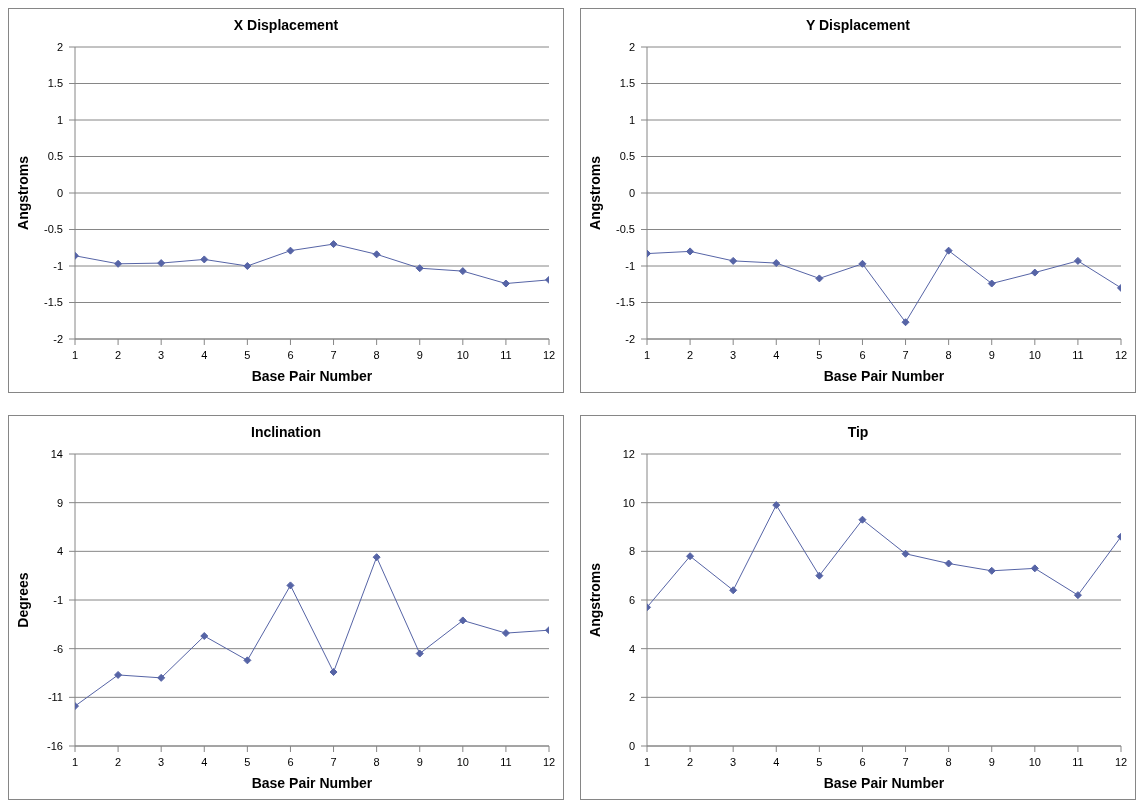 The height and width of the screenshot is (807, 1148). I want to click on y-tick-label: 0.5, so click(627, 156).